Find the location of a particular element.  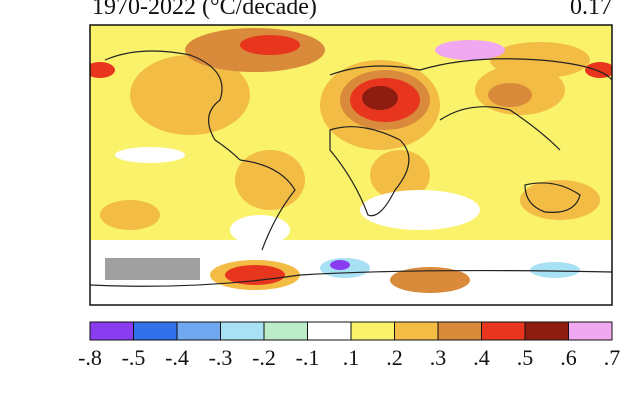

legend-label: .5 is located at coordinates (525, 357).